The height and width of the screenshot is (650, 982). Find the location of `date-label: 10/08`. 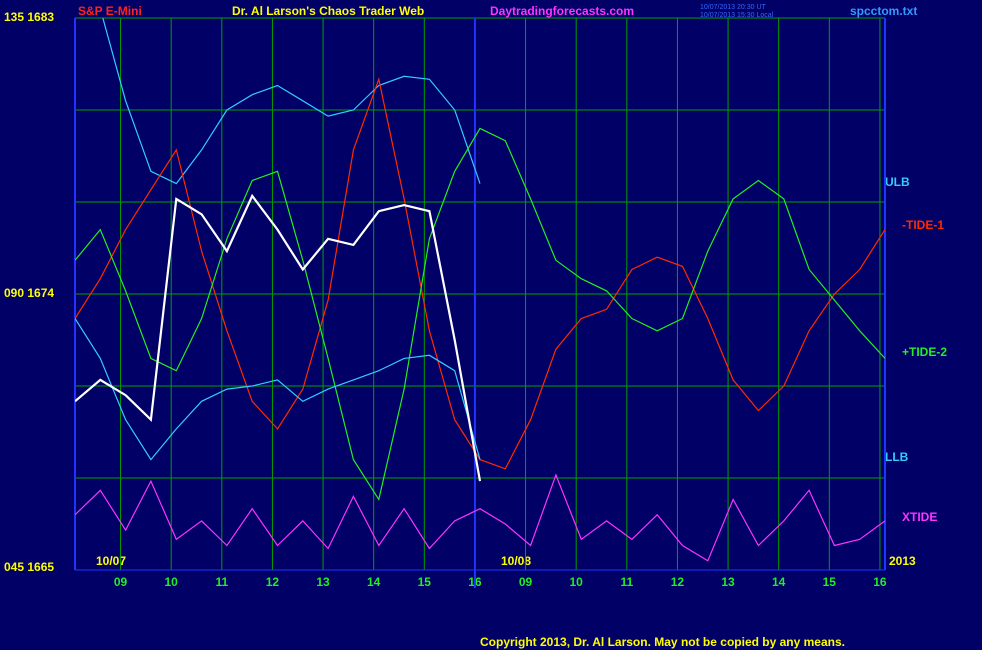

date-label: 10/08 is located at coordinates (516, 561).